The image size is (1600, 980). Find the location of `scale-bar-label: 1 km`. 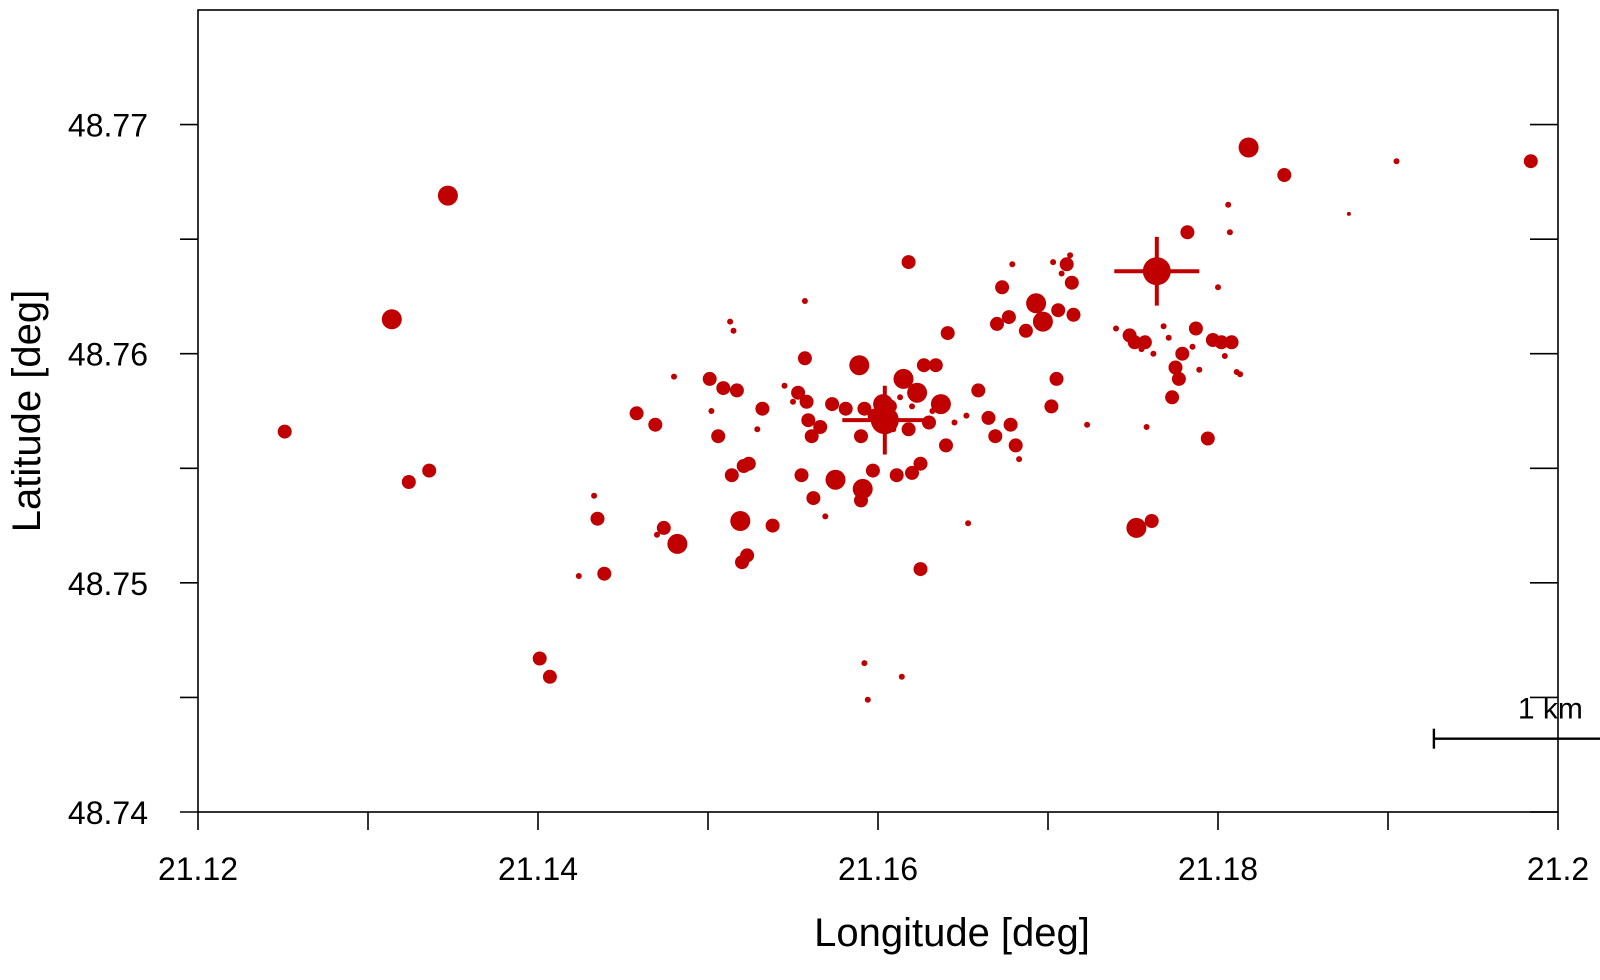

scale-bar-label: 1 km is located at coordinates (1550, 709).